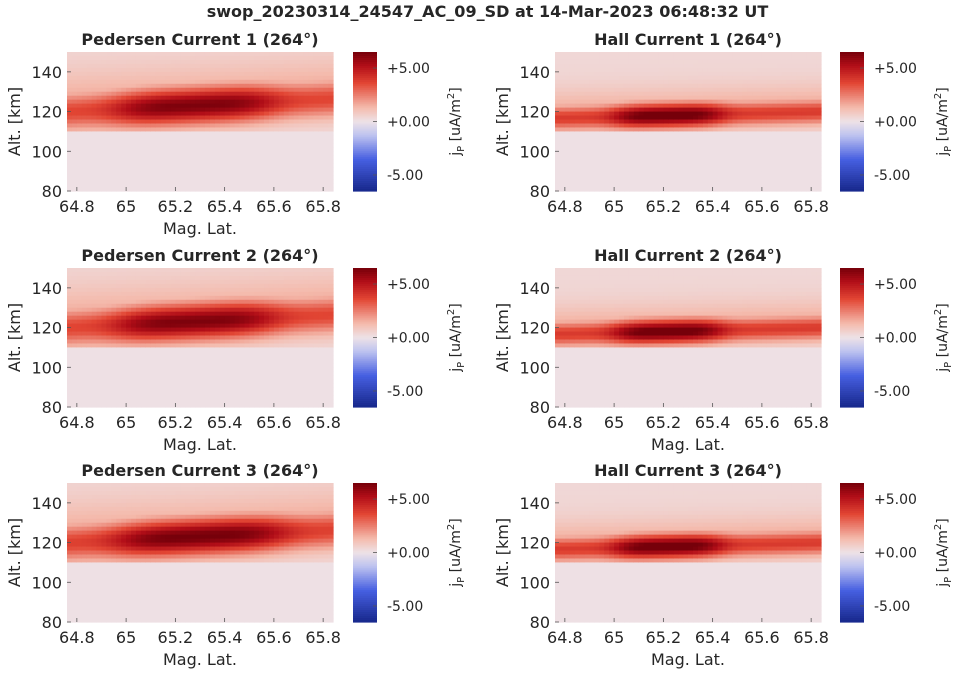 The image size is (975, 675). I want to click on y-axis-label: Alt. [km], so click(502, 121).